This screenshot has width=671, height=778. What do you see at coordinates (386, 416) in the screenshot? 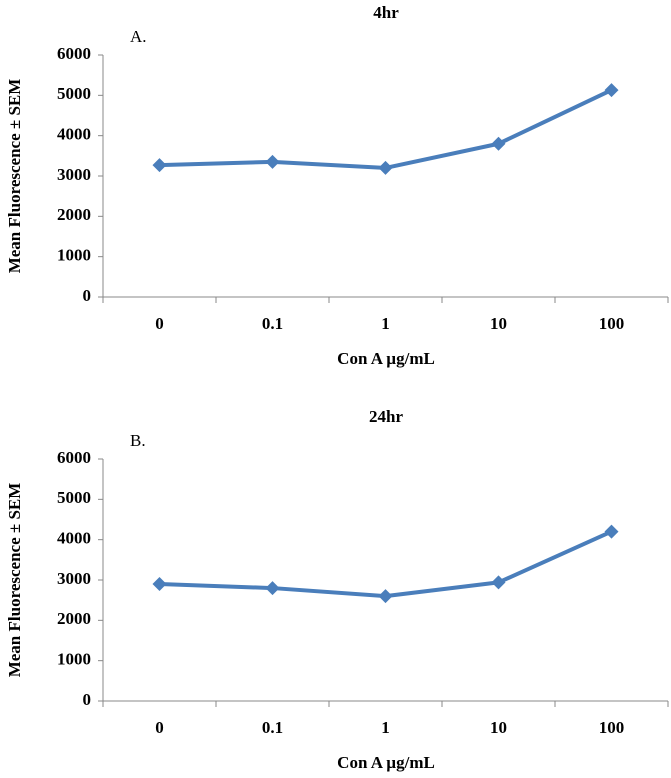
I see `chart-title: 24hr` at bounding box center [386, 416].